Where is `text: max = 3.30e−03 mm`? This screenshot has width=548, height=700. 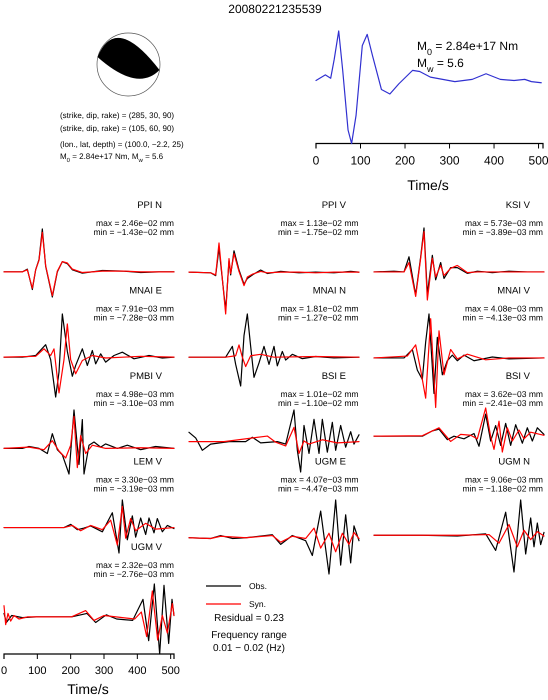 text: max = 3.30e−03 mm is located at coordinates (135, 479).